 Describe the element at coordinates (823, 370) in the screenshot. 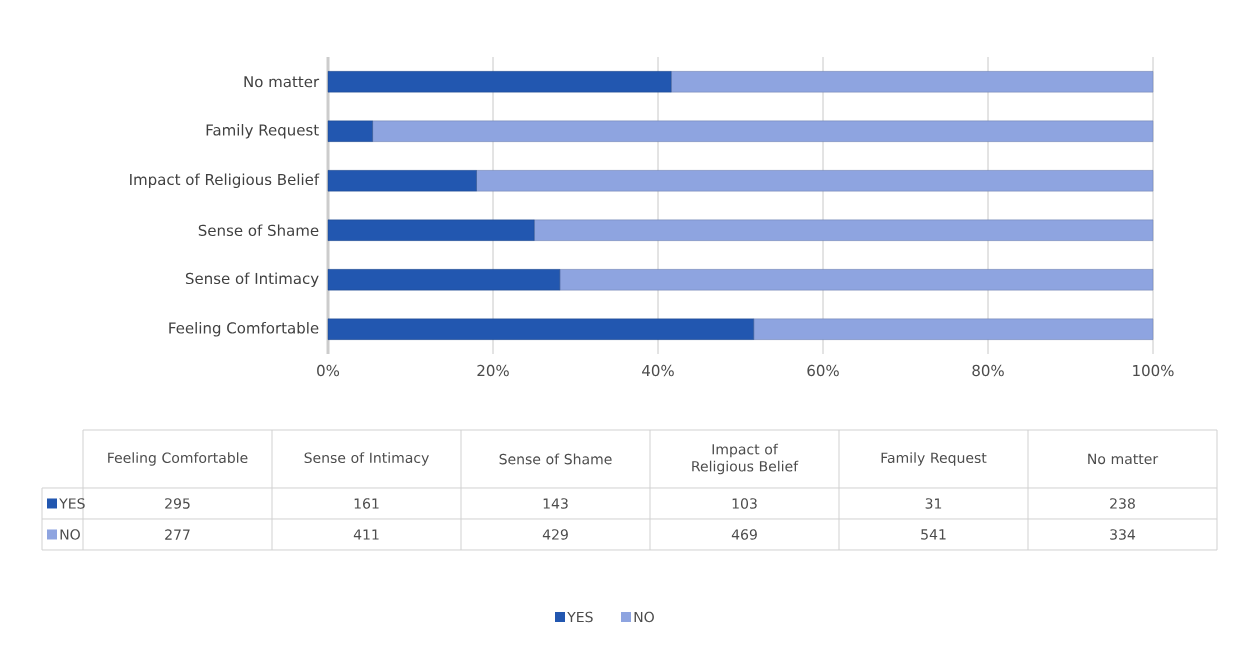

I see `x-tick-label: 60%` at that location.